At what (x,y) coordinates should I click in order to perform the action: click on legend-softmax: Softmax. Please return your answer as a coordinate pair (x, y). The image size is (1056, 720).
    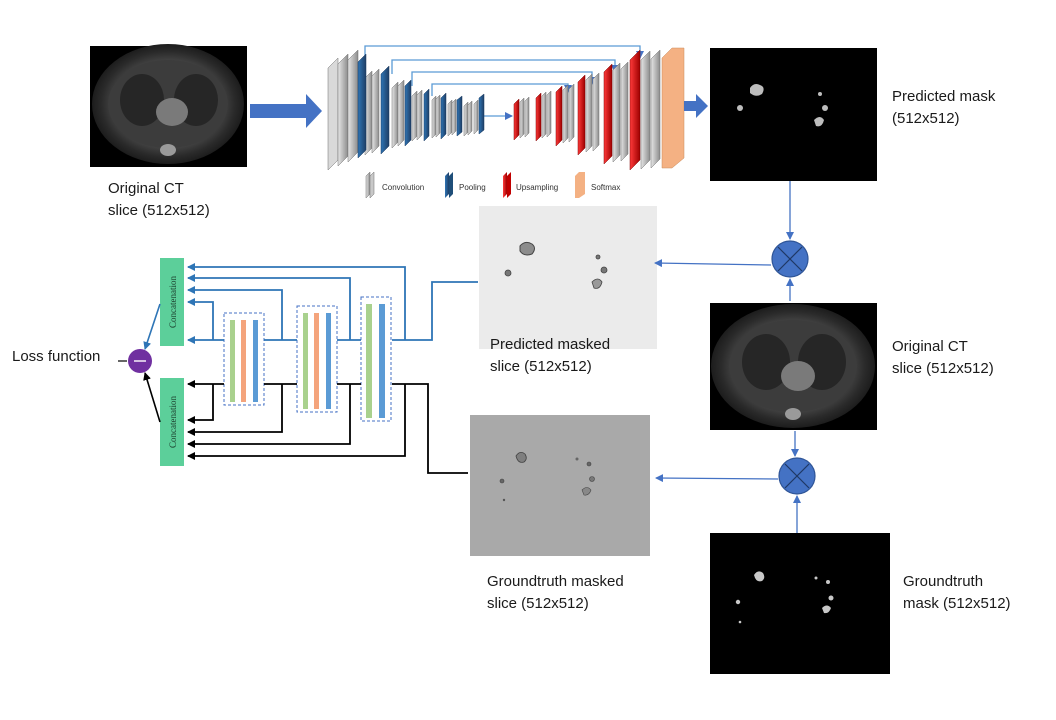
    Looking at the image, I should click on (597, 185).